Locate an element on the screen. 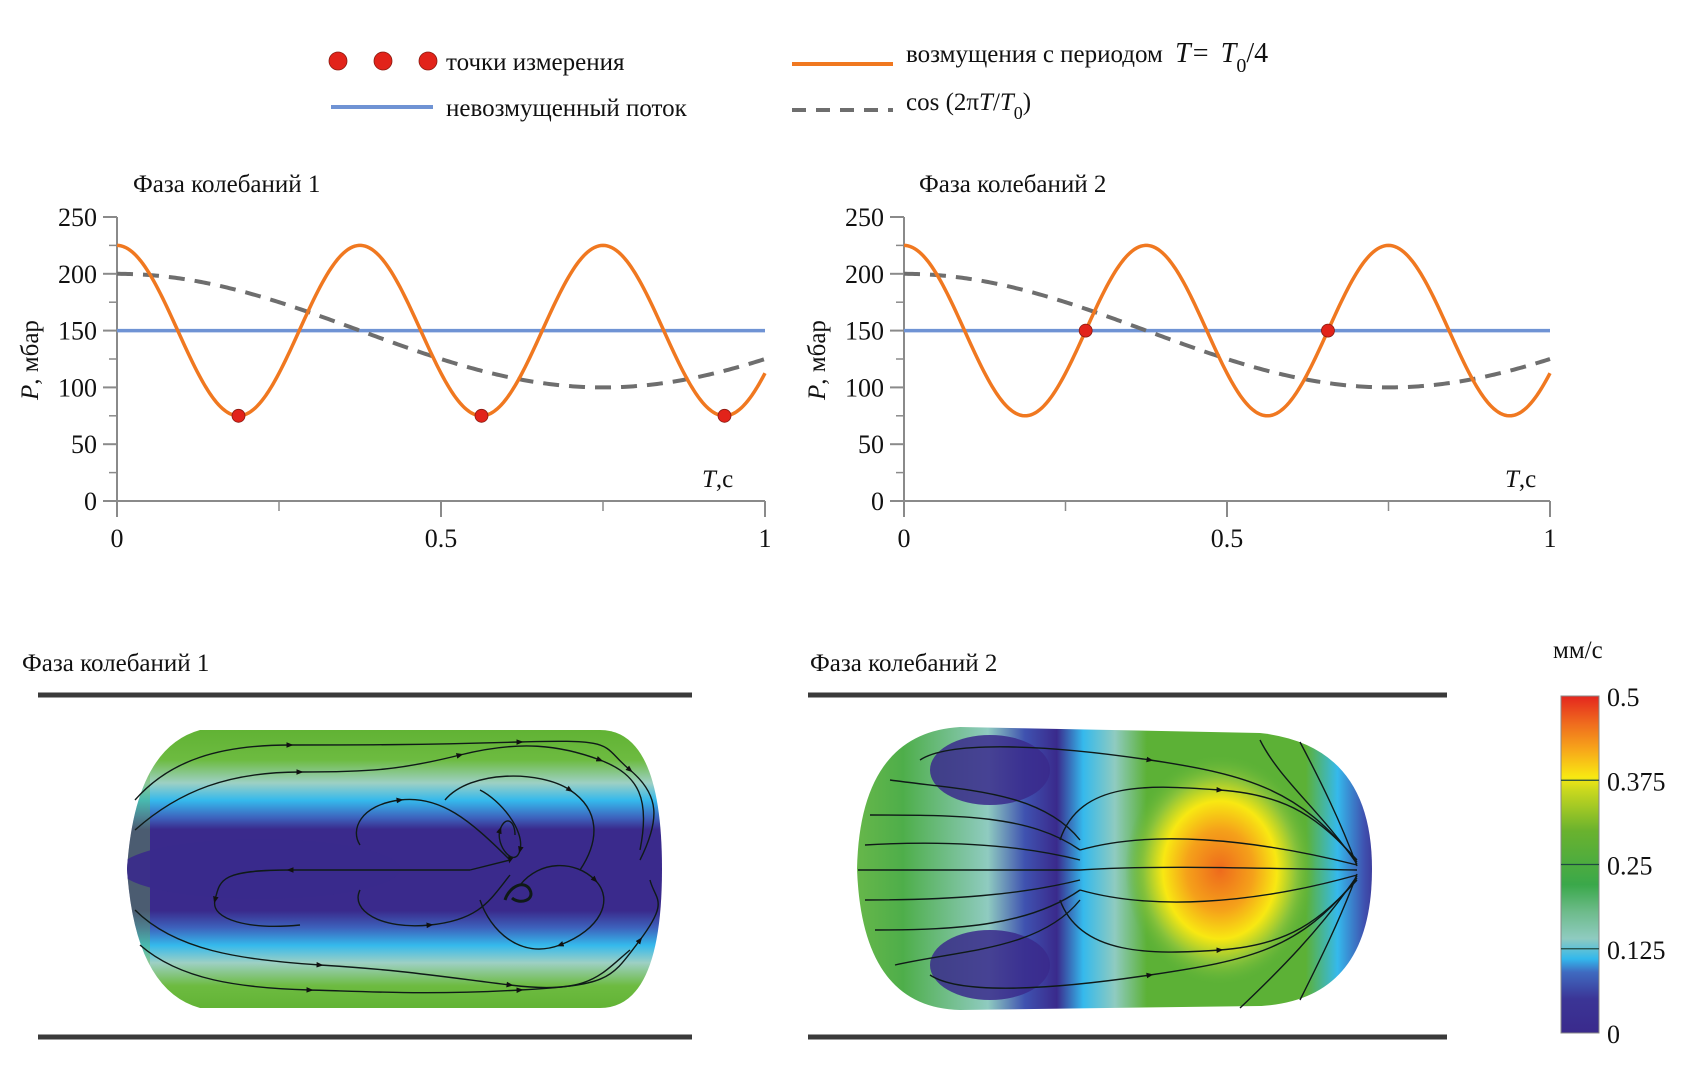 The height and width of the screenshot is (1085, 1699). colorbar-tick-label: 0.125 is located at coordinates (1636, 950).